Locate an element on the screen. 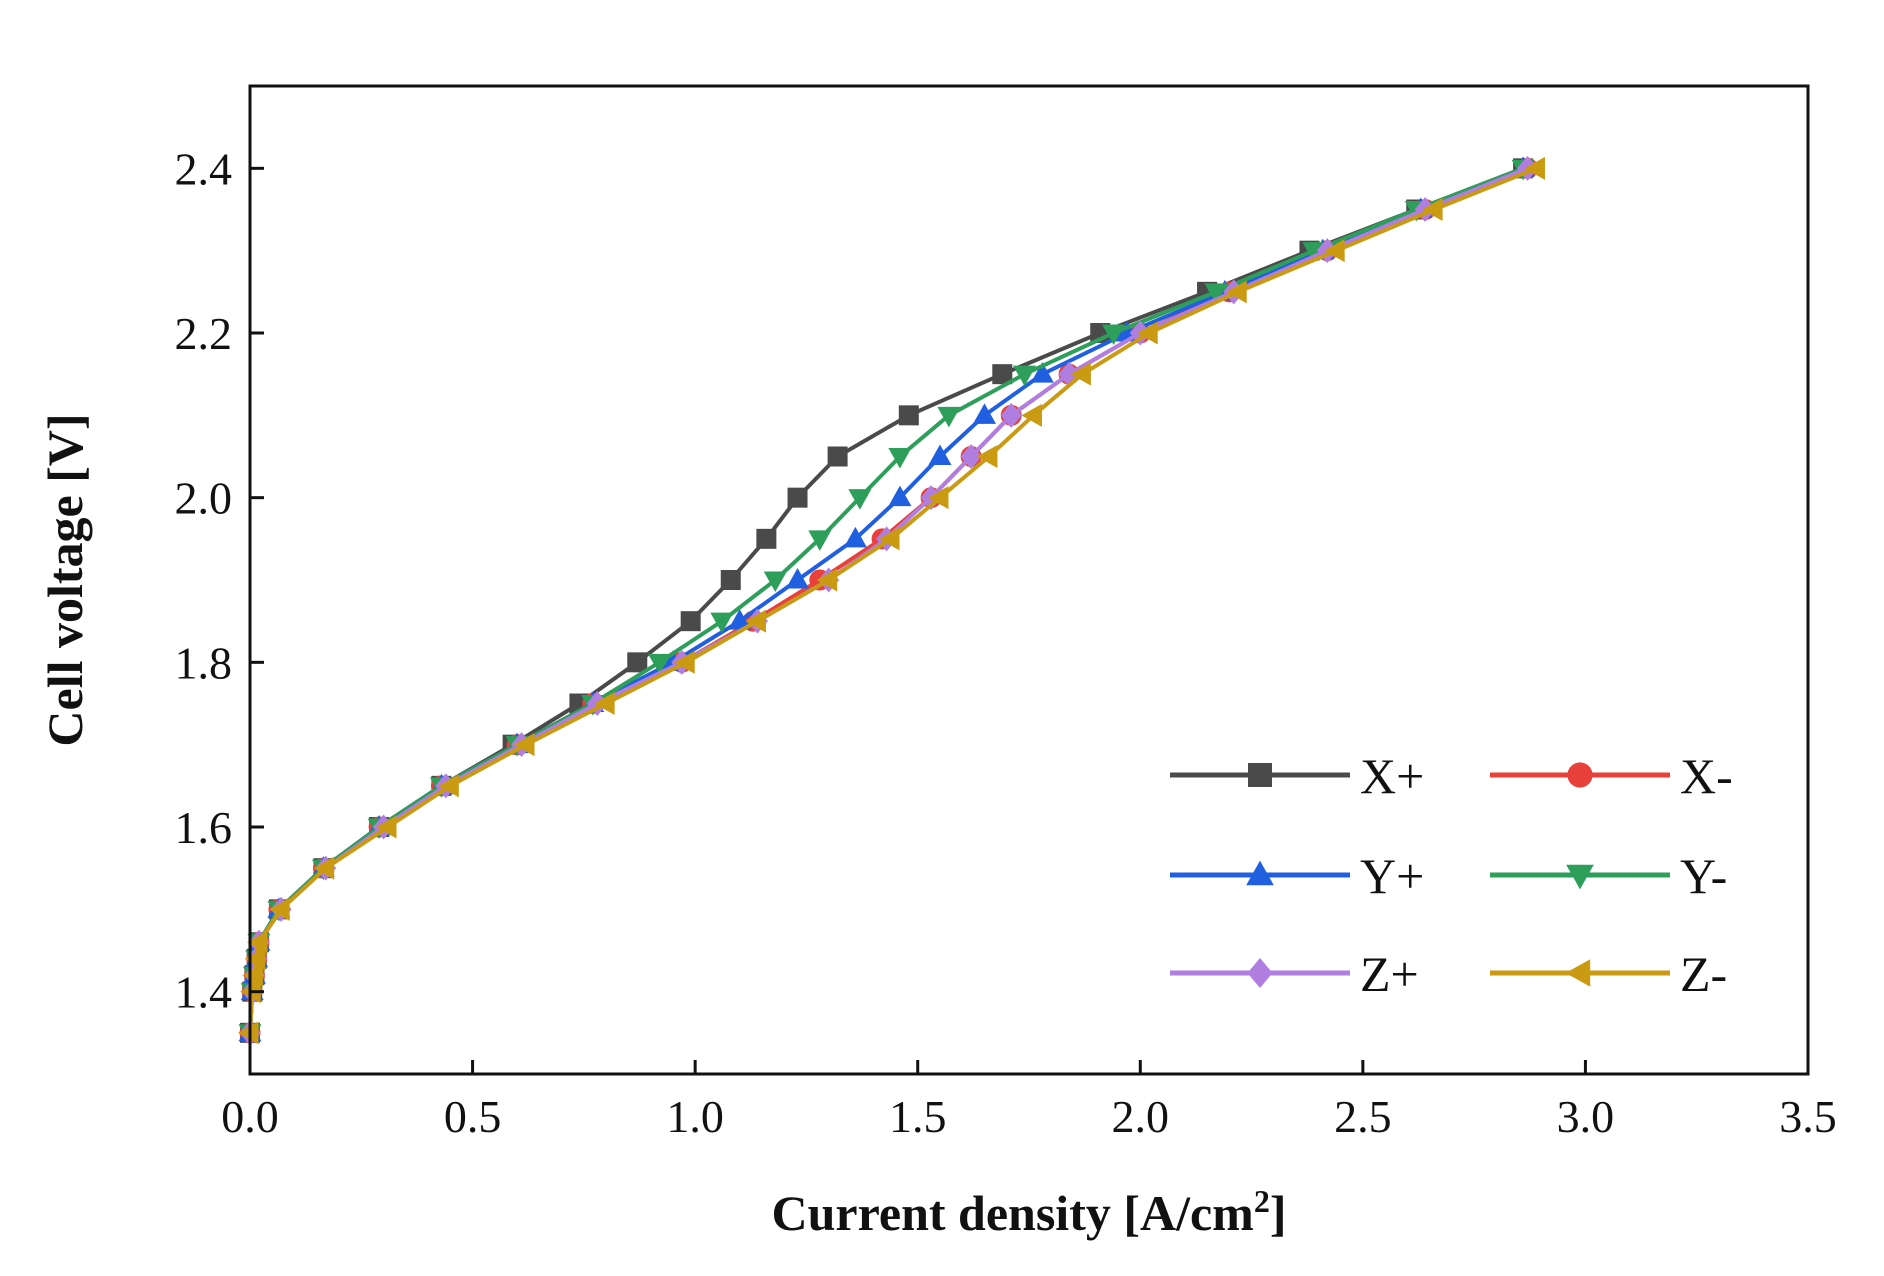  x-axis-title-end: ] is located at coordinates (1278, 1213).